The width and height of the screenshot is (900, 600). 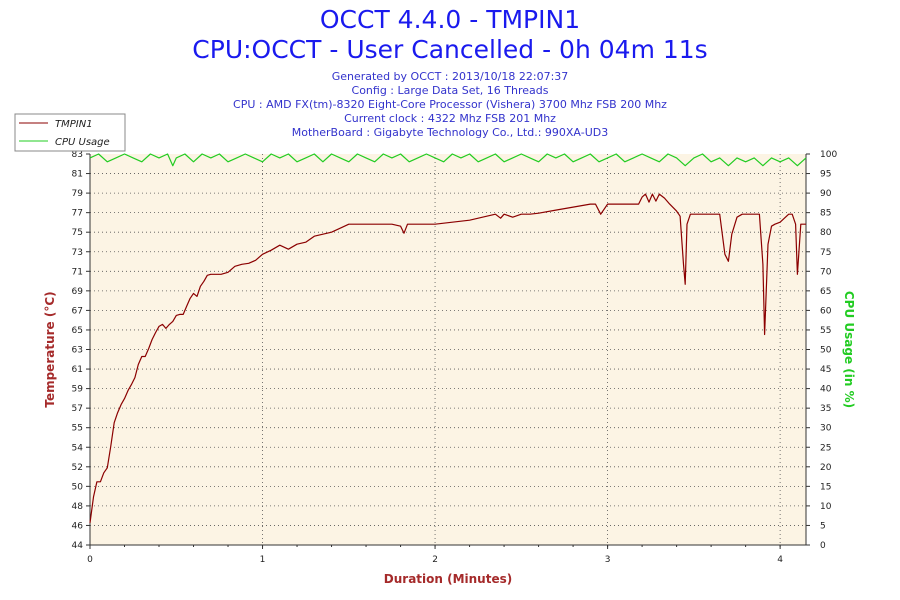 What do you see at coordinates (77, 253) in the screenshot?
I see `y-tick-label: 73` at bounding box center [77, 253].